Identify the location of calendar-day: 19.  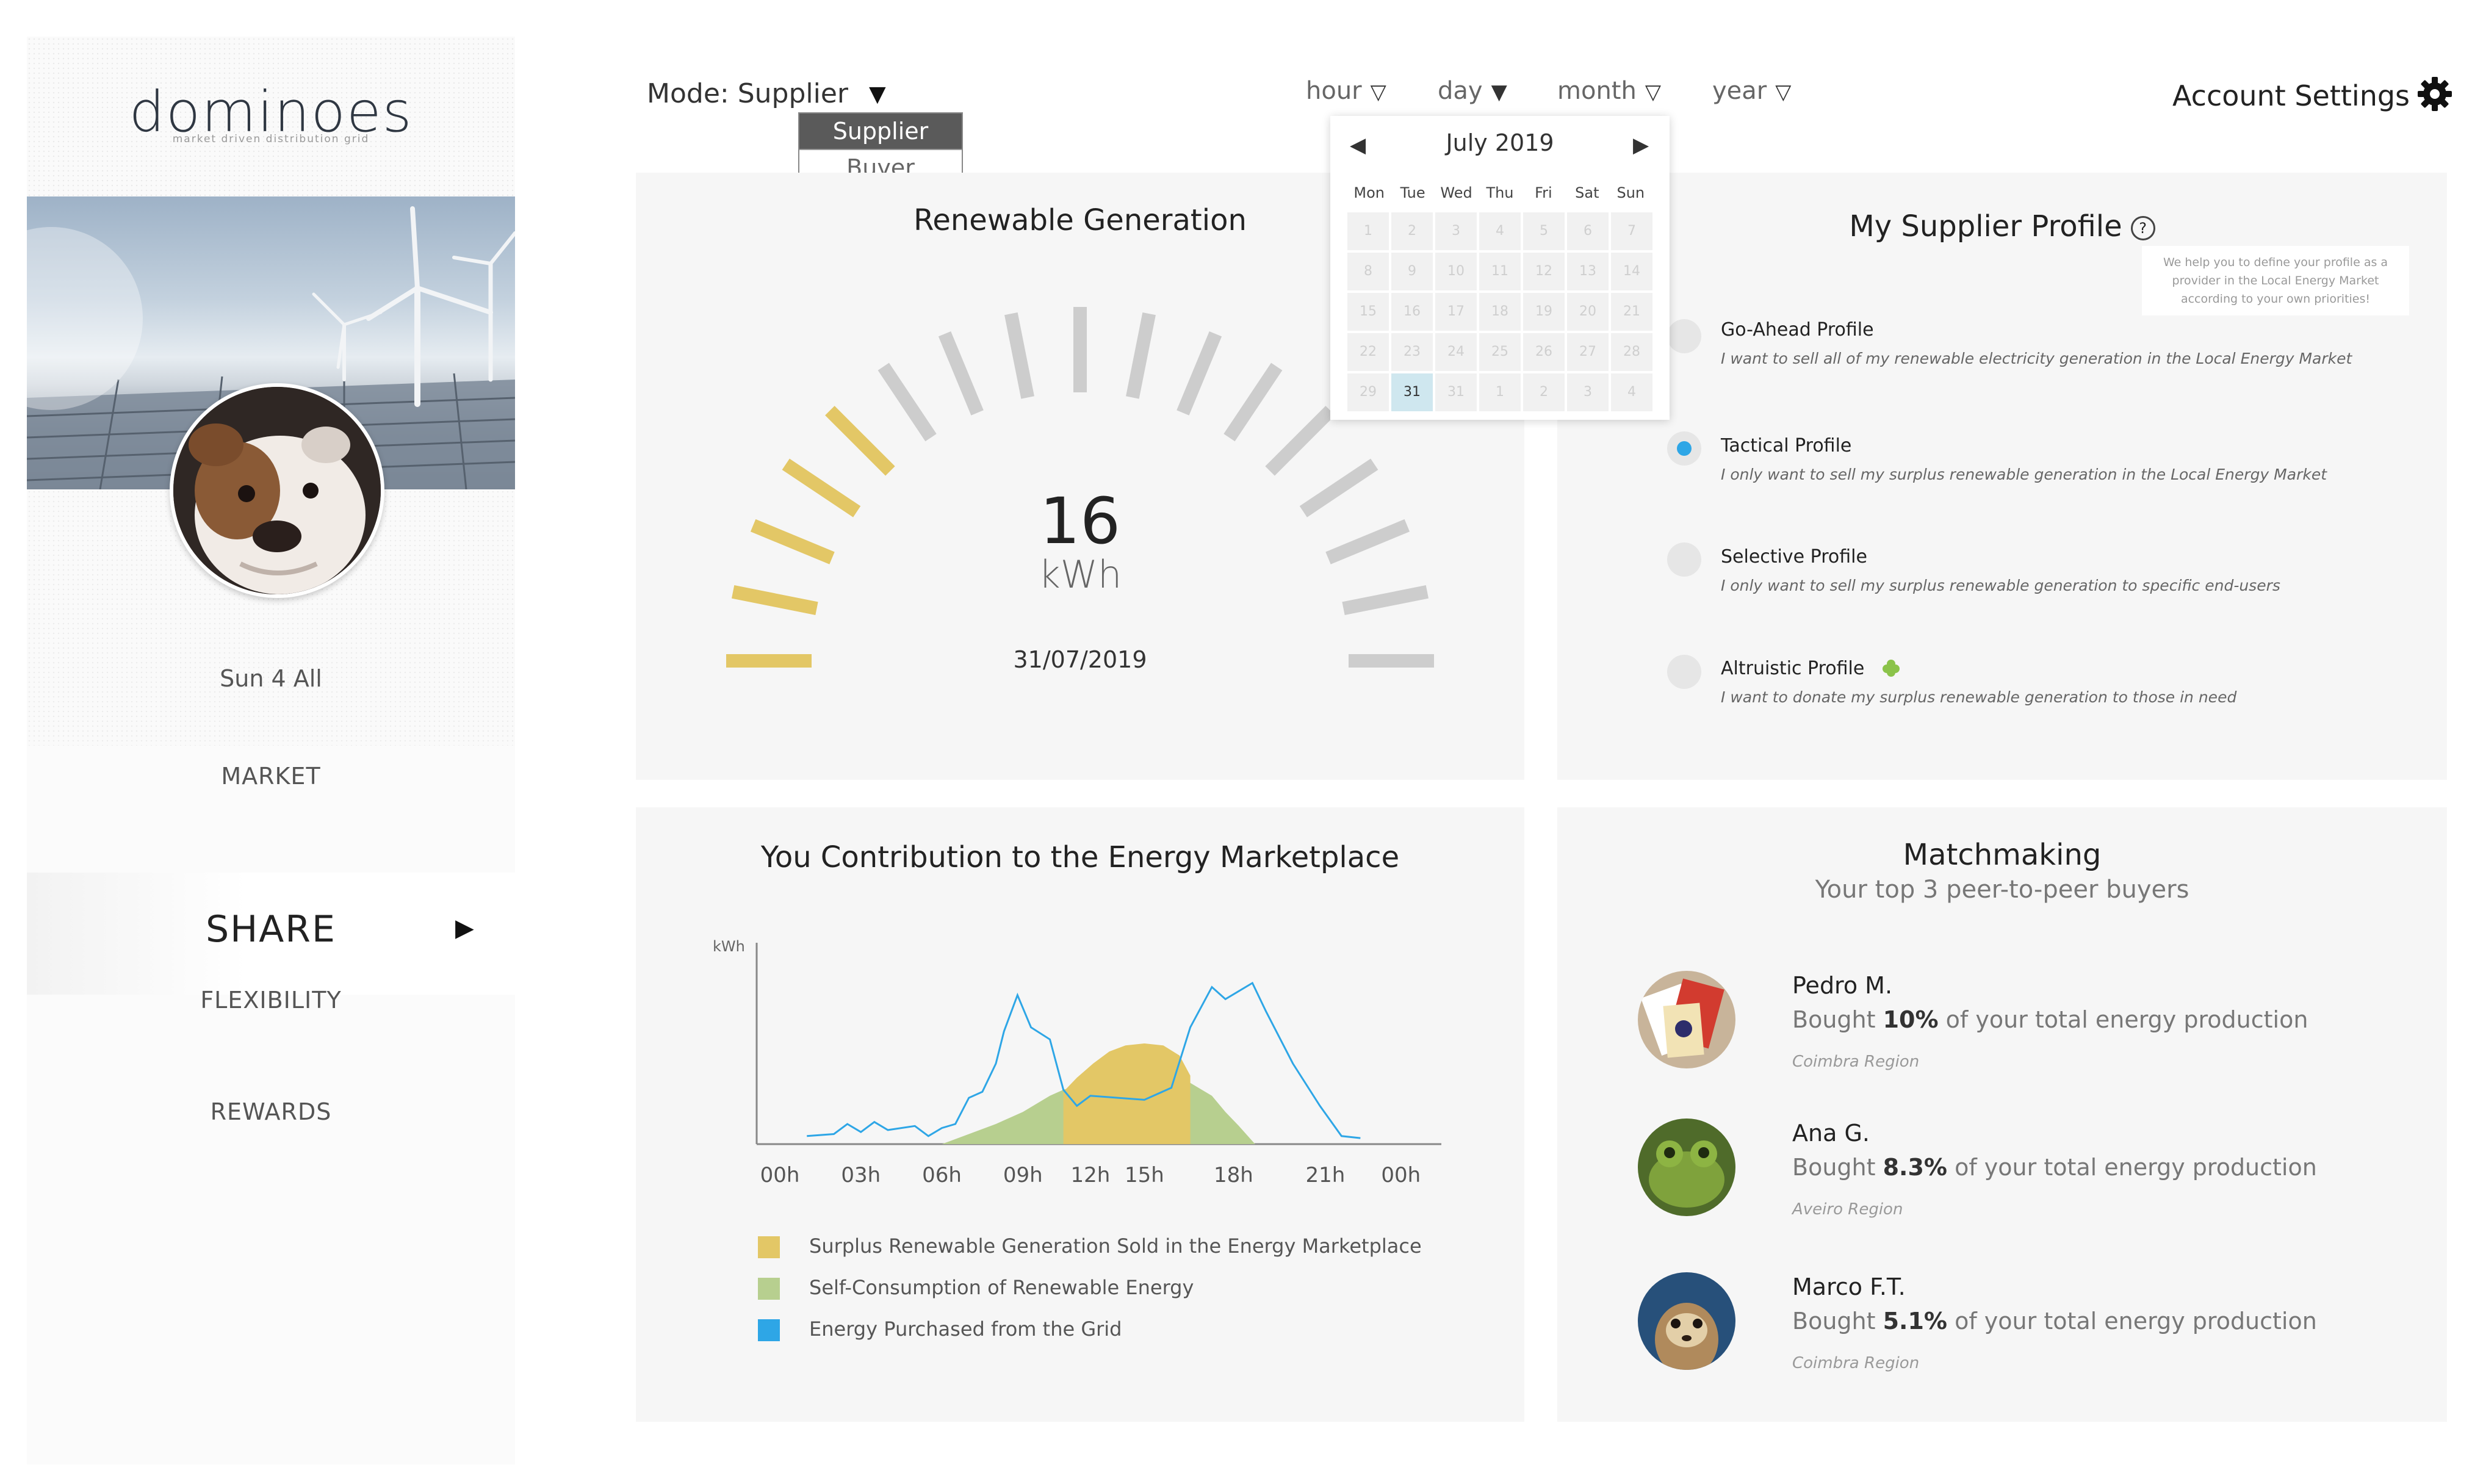
(1544, 312).